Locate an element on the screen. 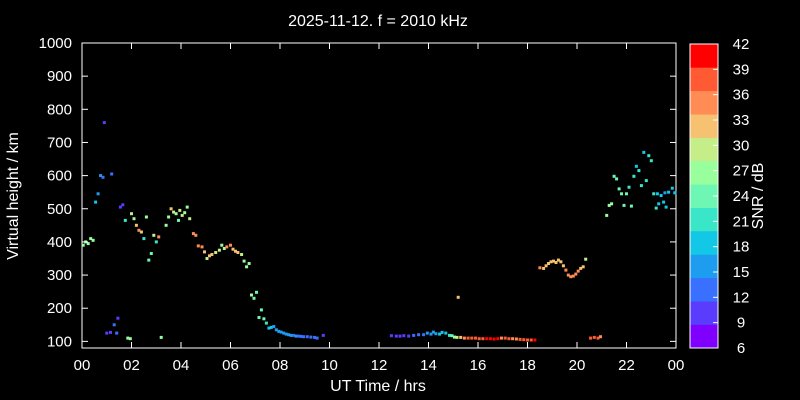  chart-title: 2025-11-12. f = 2010 kHz is located at coordinates (378, 21).